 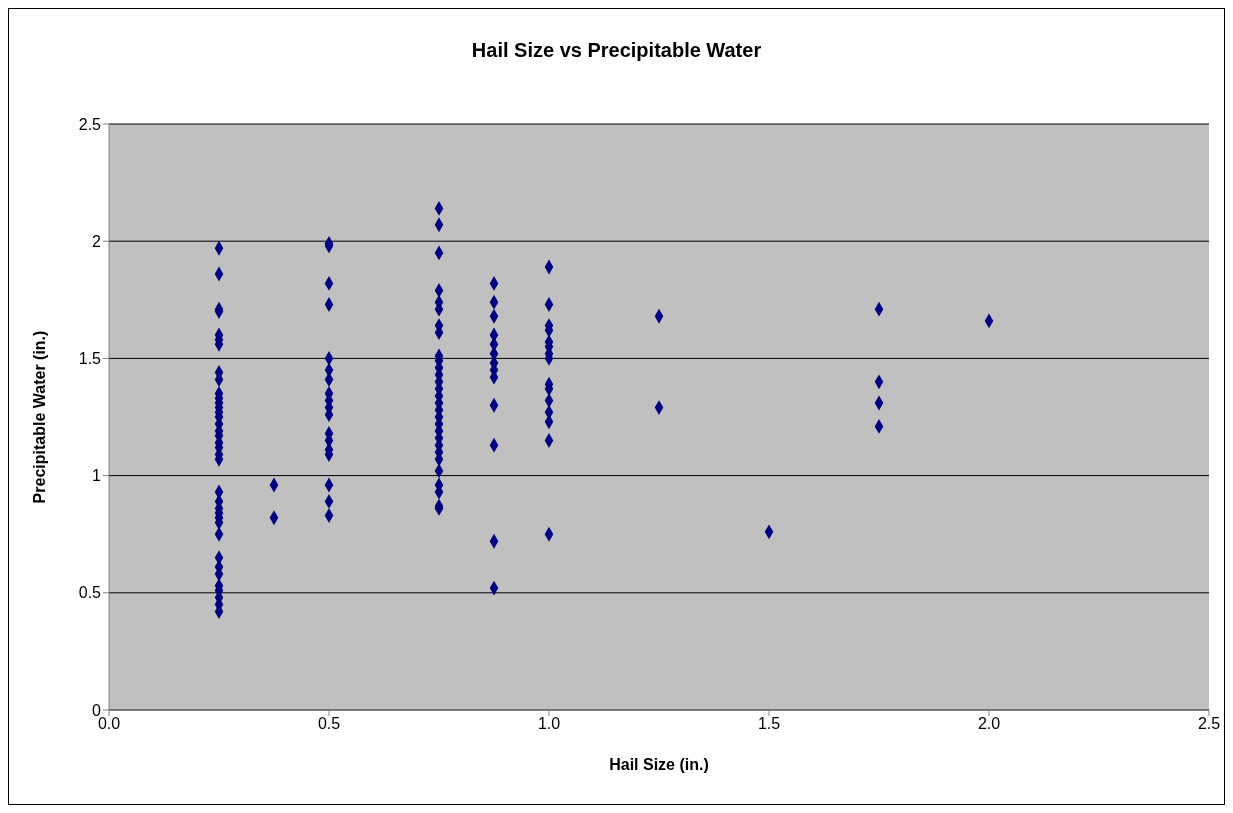 I want to click on y-tick-label: 1.5, so click(x=90, y=359).